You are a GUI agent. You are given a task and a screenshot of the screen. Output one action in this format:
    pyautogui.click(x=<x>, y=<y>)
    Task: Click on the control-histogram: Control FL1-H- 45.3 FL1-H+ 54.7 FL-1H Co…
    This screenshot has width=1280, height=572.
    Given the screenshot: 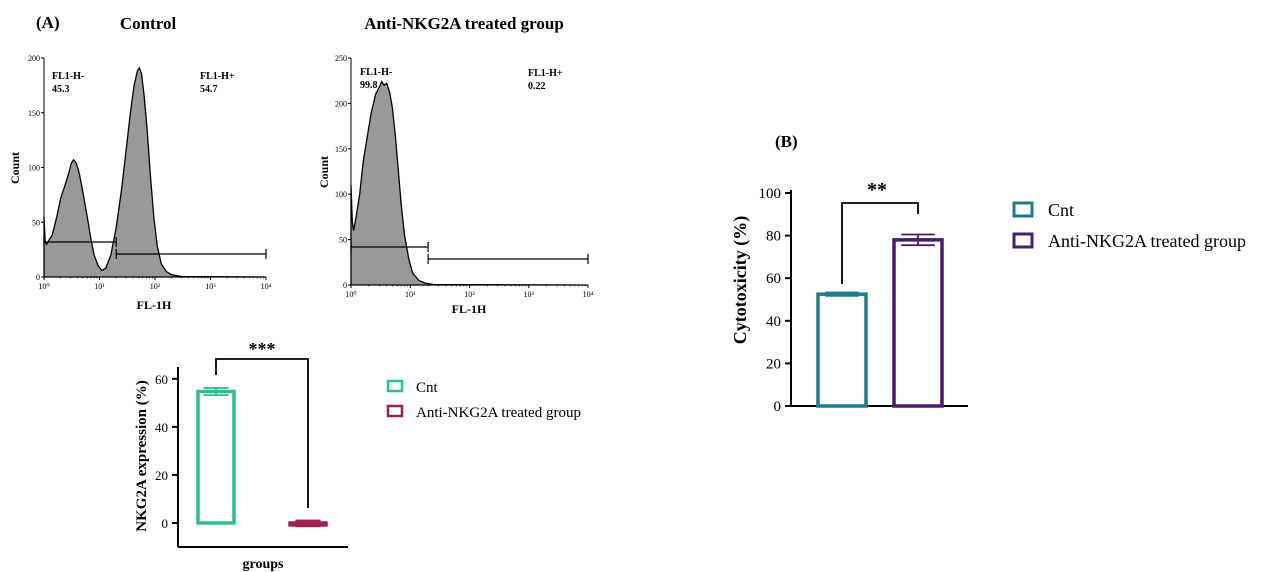 What is the action you would take?
    pyautogui.click(x=140, y=163)
    